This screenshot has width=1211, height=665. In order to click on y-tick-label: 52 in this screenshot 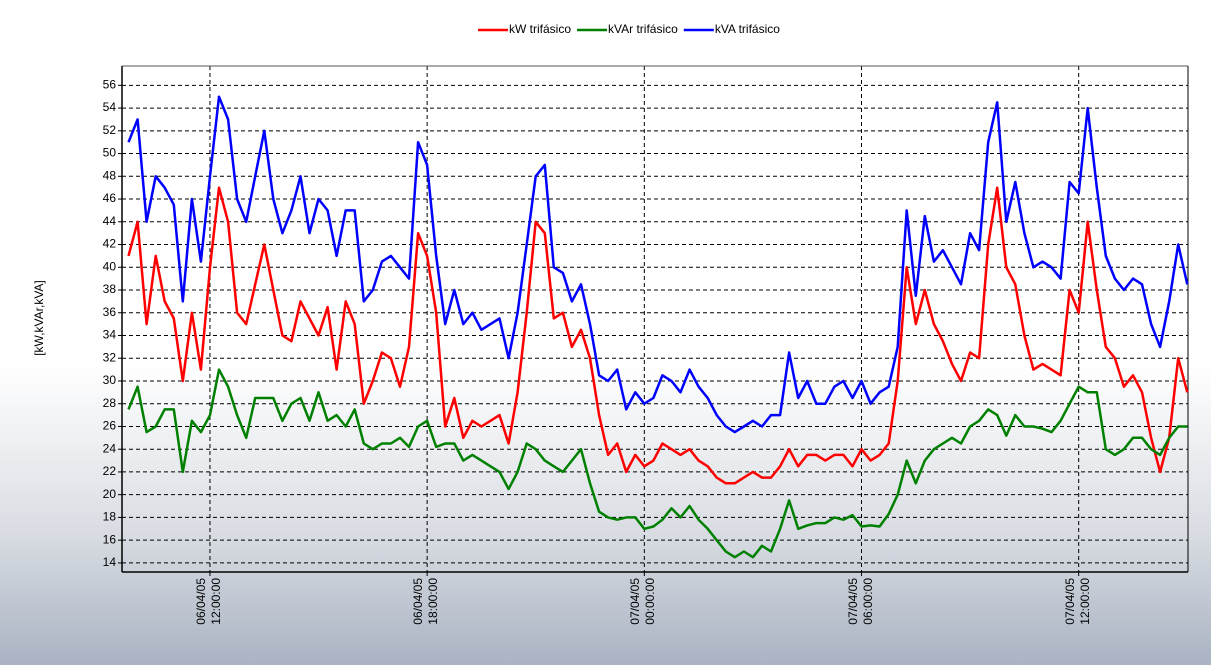, I will do `click(110, 130)`.